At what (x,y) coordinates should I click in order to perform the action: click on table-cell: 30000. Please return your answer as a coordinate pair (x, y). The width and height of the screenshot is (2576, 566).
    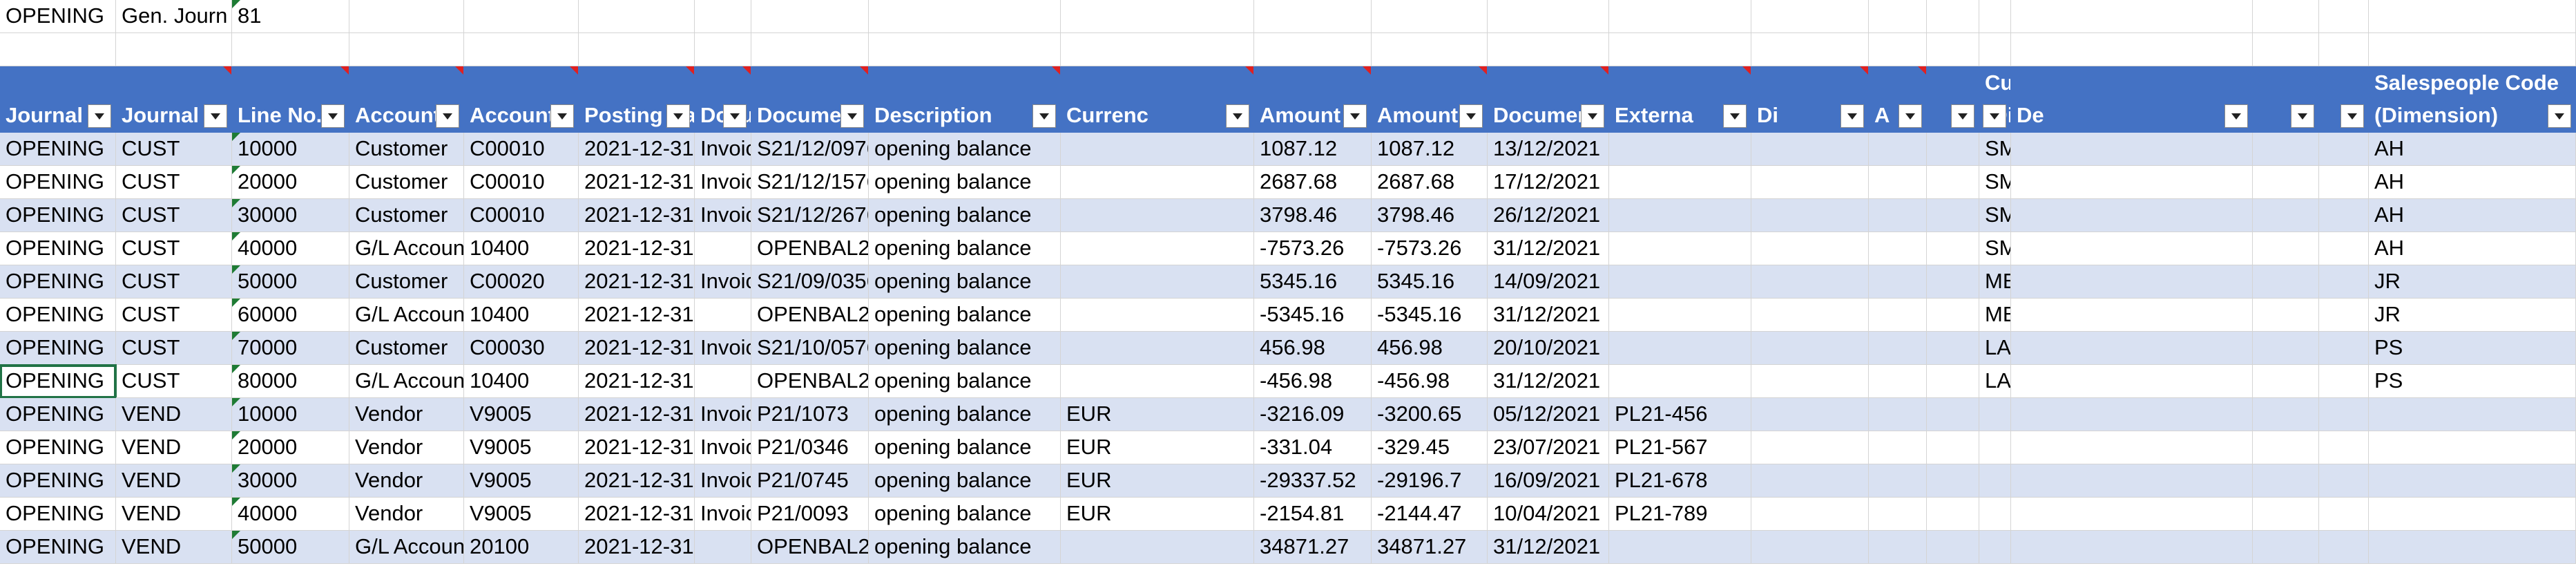
    Looking at the image, I should click on (290, 481).